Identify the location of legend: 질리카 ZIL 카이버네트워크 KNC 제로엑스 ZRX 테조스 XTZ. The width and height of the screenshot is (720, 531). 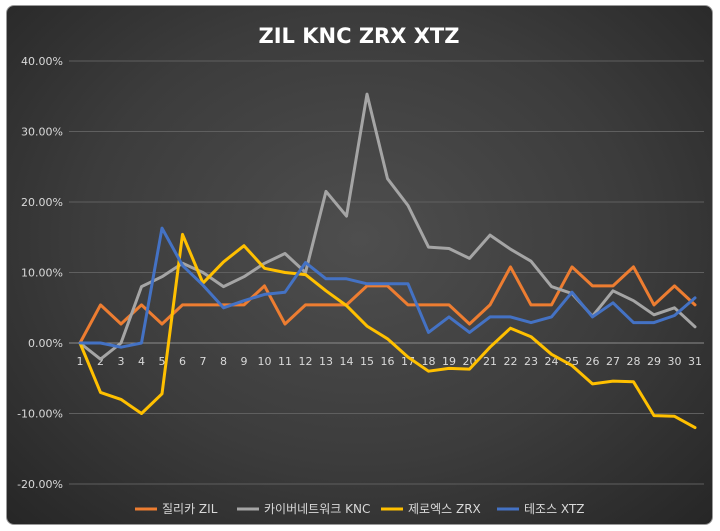
(360, 509).